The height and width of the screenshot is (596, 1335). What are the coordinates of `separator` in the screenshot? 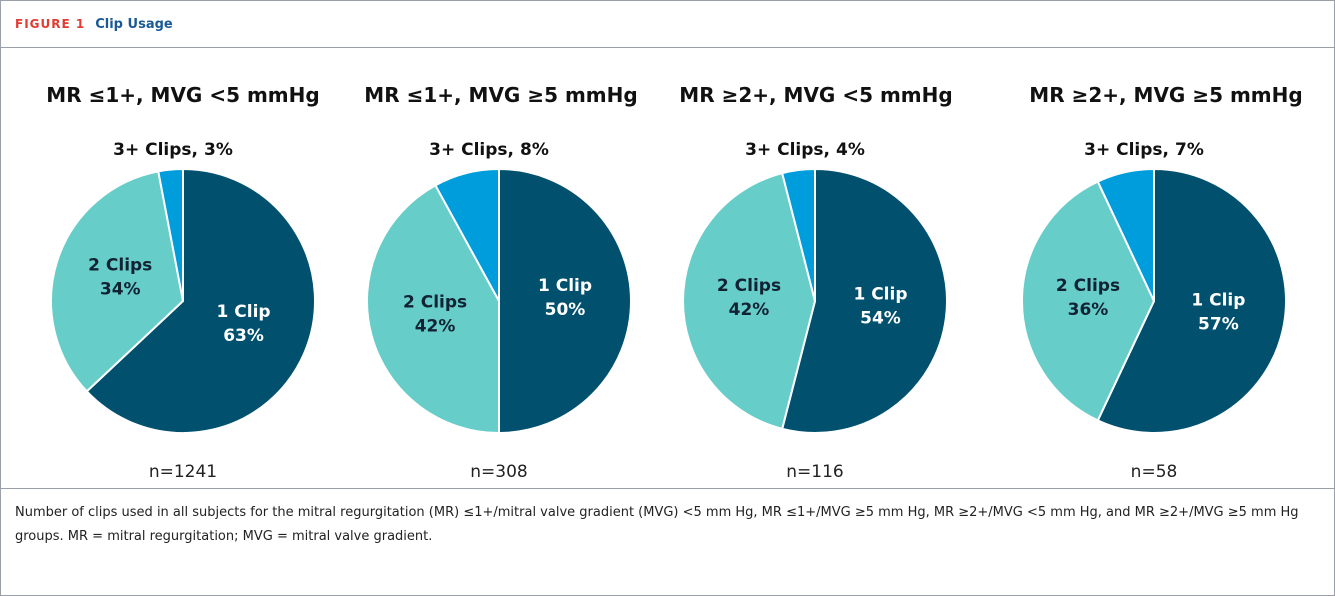 It's located at (667, 488).